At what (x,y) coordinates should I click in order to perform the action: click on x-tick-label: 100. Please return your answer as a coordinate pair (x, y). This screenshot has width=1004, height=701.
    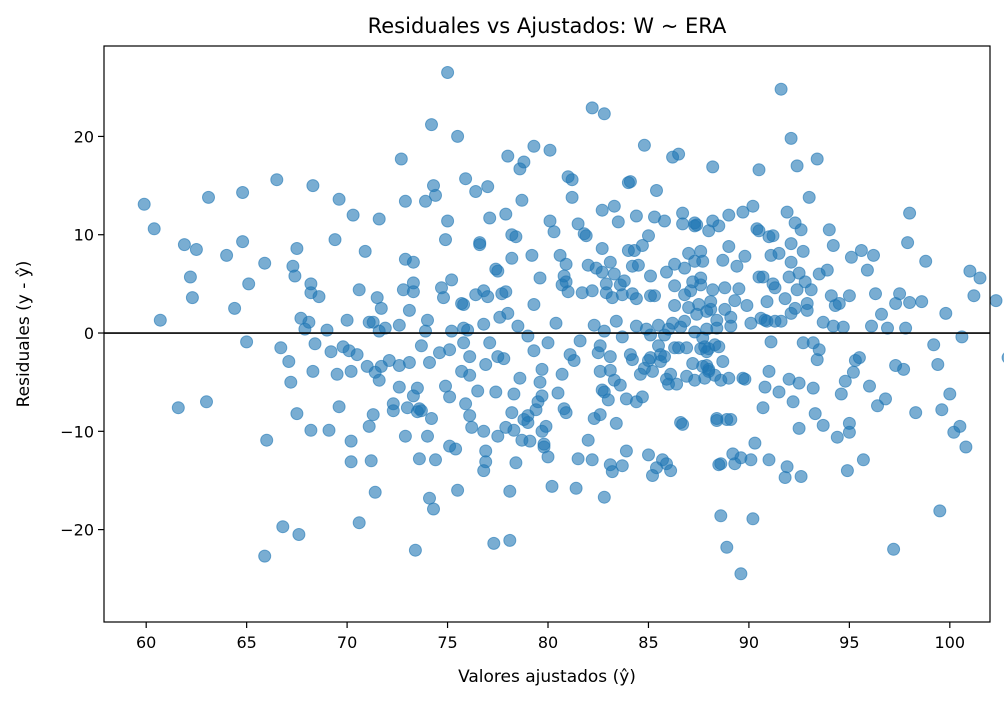
    Looking at the image, I should click on (950, 642).